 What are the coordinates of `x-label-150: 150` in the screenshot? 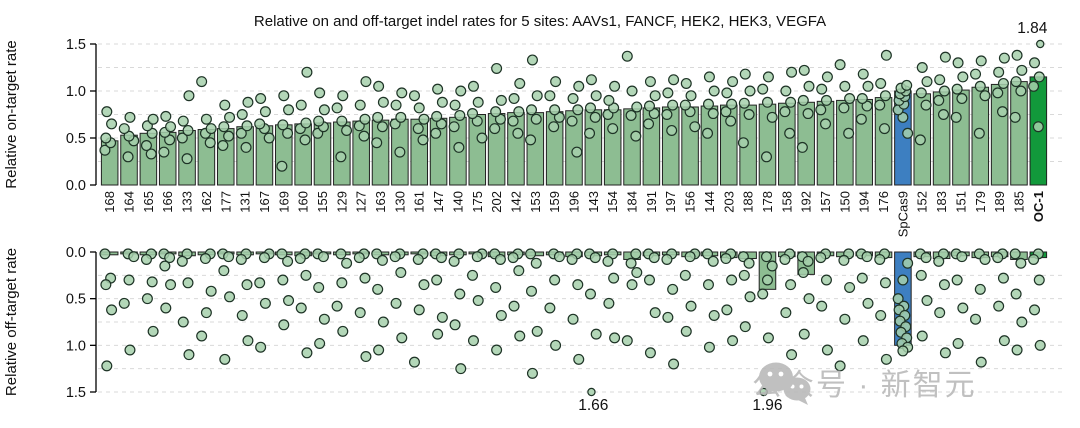 It's located at (844, 202).